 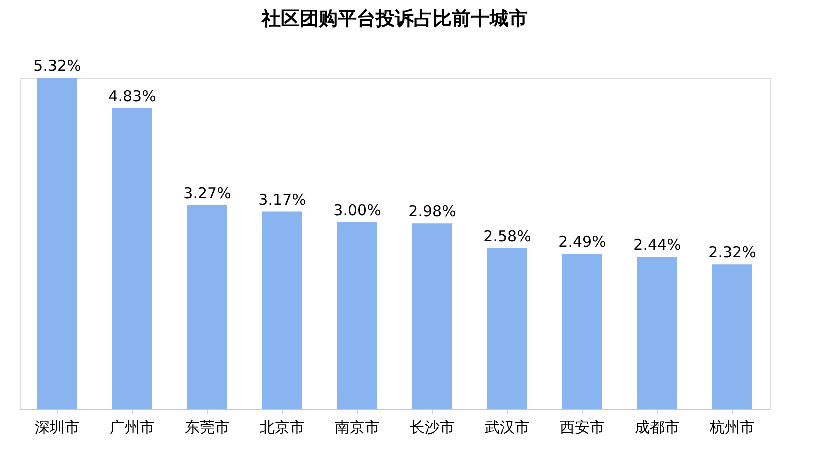 I want to click on data-label: 2.98%, so click(x=432, y=211).